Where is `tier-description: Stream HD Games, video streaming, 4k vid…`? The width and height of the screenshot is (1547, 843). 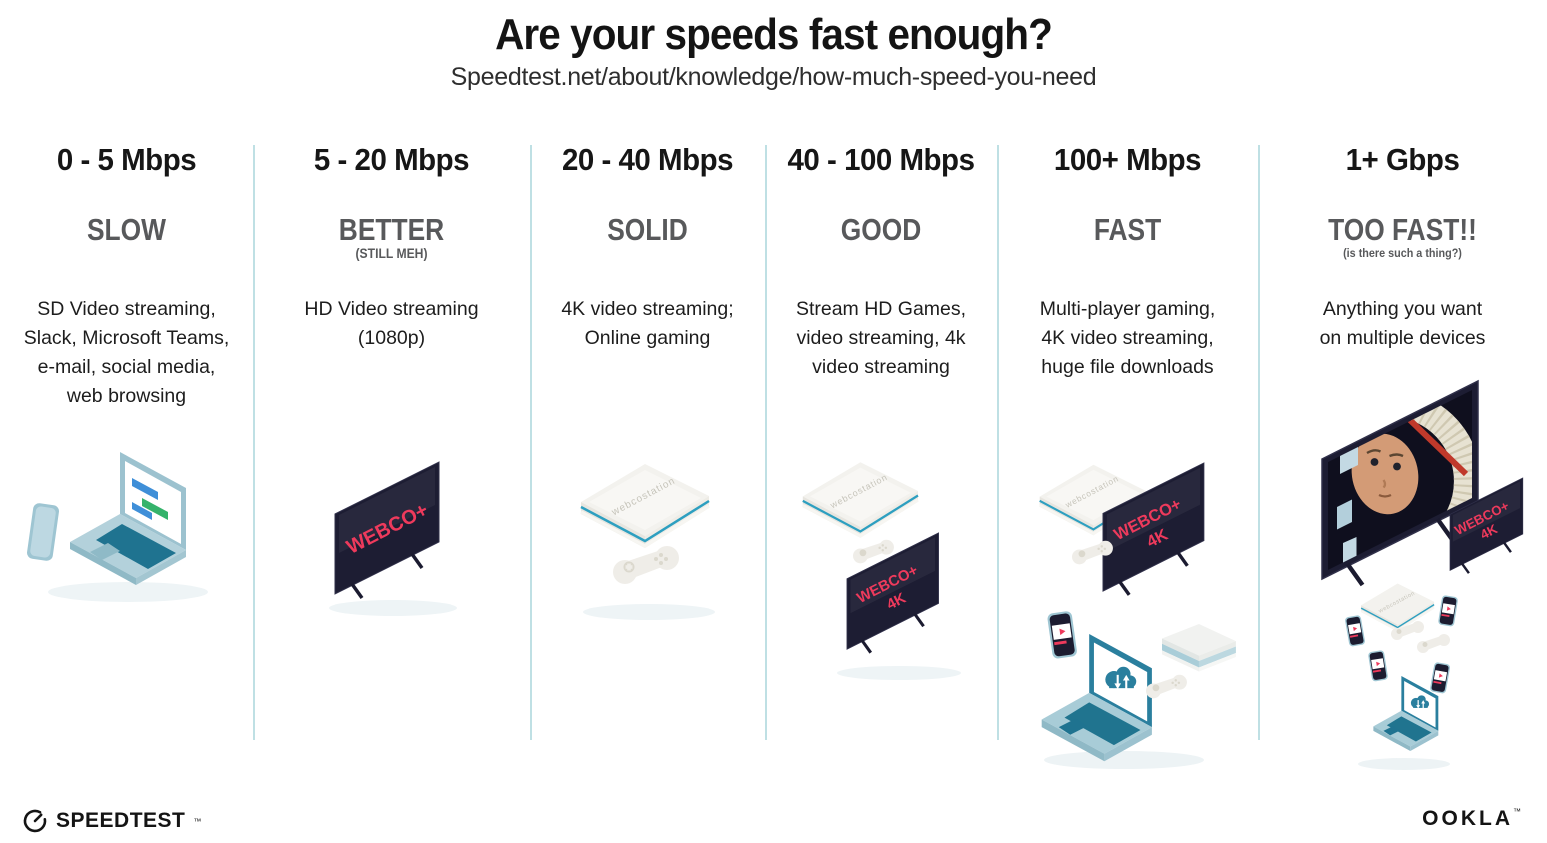 tier-description: Stream HD Games, video streaming, 4k vid… is located at coordinates (881, 338).